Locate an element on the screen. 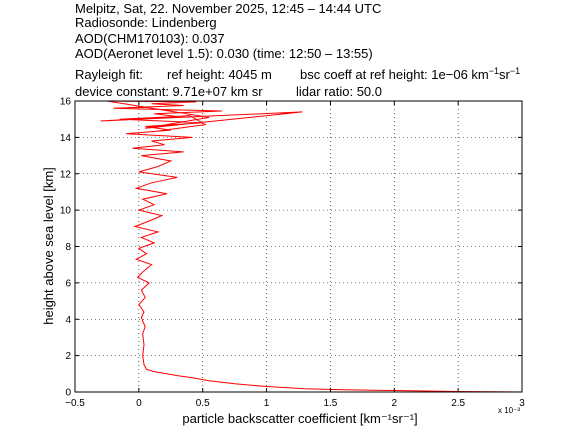 This screenshot has height=432, width=576. y-tick-label: 2 is located at coordinates (68, 356).